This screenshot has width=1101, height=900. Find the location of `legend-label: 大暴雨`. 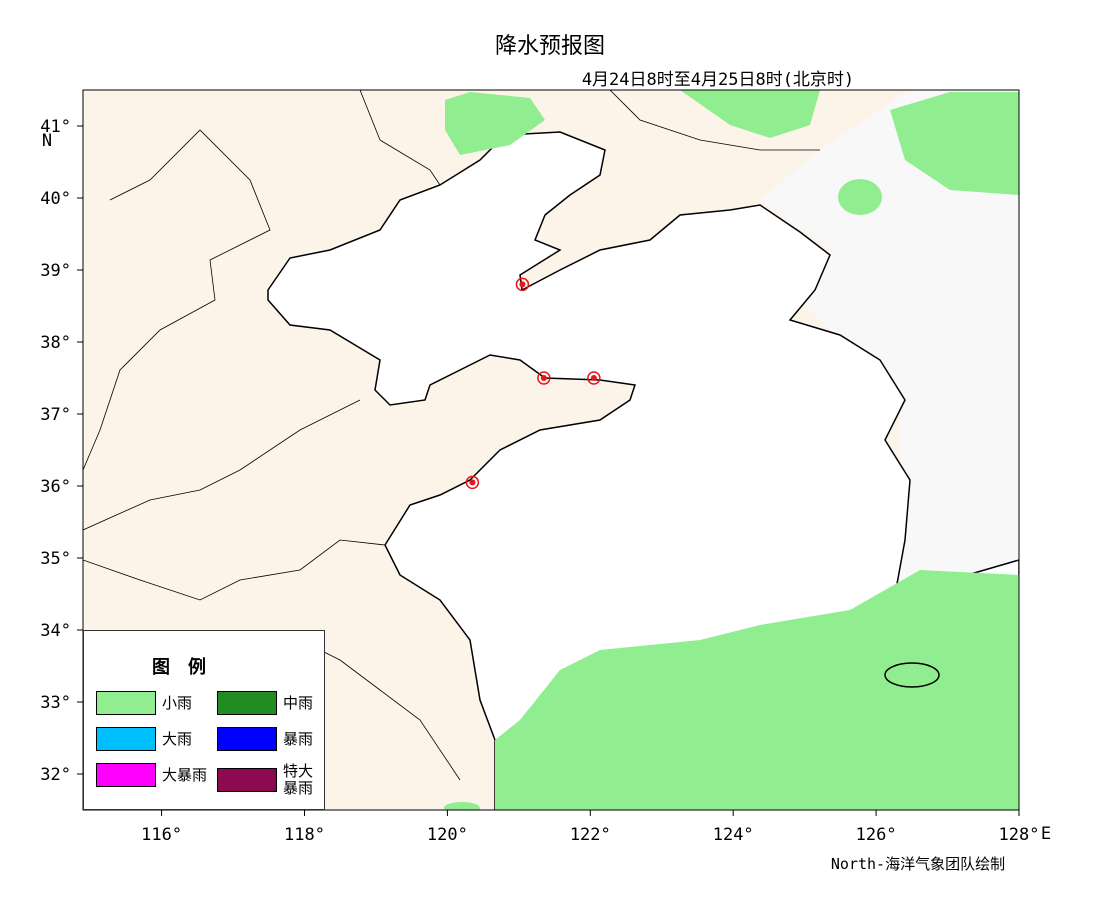

legend-label: 大暴雨 is located at coordinates (185, 774).